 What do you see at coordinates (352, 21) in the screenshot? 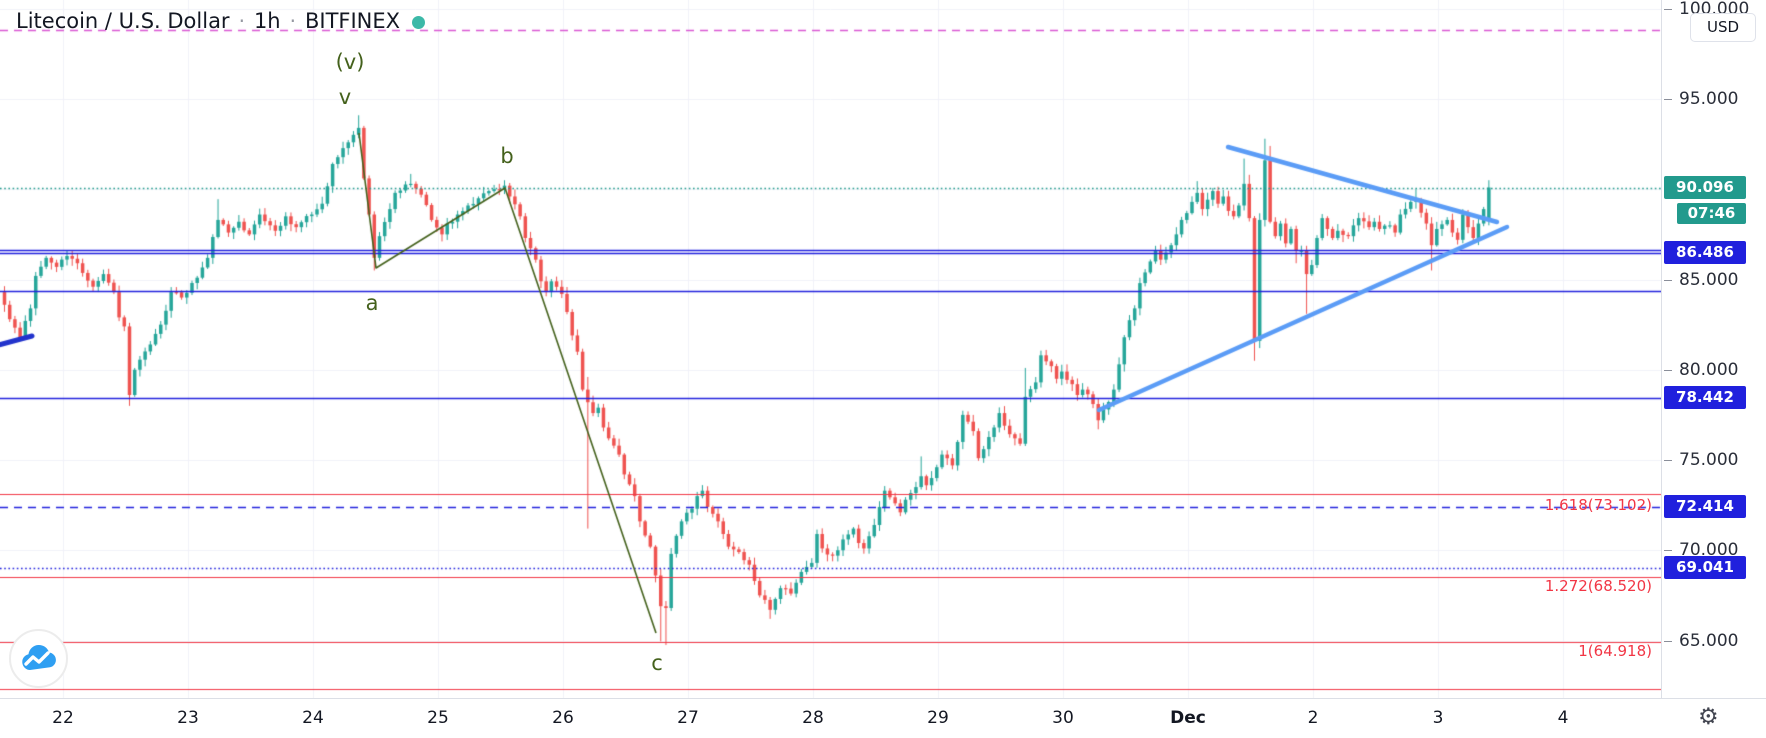
I see `exchange-label: BITFINEX` at bounding box center [352, 21].